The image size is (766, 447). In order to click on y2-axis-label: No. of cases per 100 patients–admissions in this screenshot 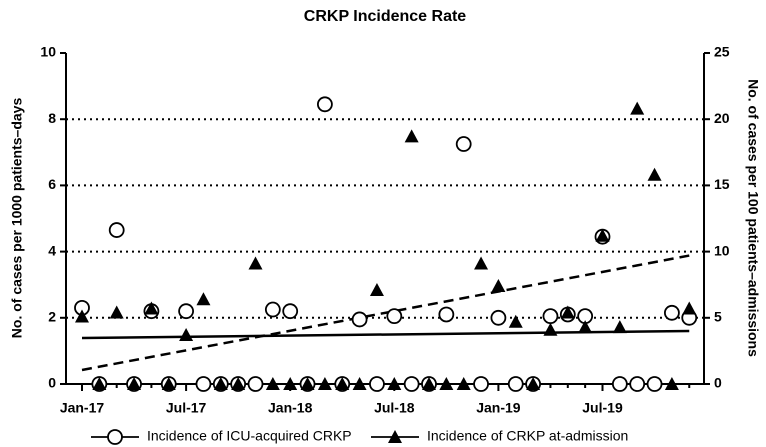, I will do `click(753, 218)`.